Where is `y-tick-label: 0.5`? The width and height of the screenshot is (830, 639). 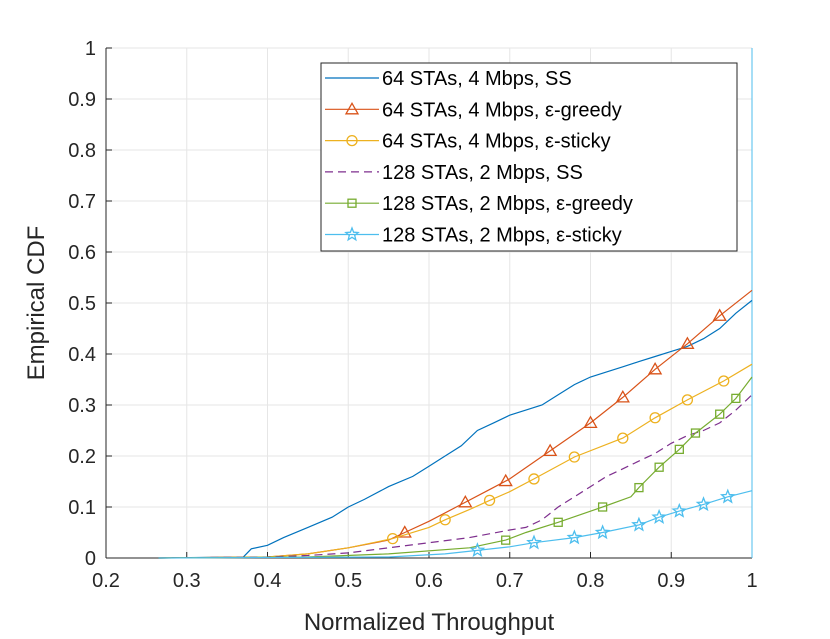 y-tick-label: 0.5 is located at coordinates (82, 304).